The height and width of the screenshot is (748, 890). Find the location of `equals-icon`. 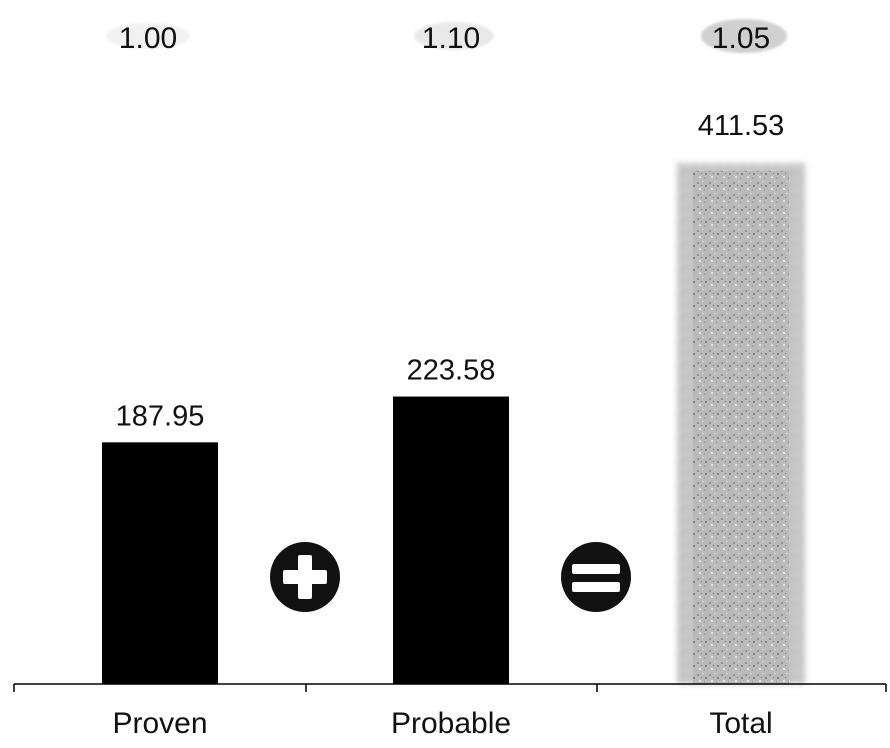

equals-icon is located at coordinates (596, 577).